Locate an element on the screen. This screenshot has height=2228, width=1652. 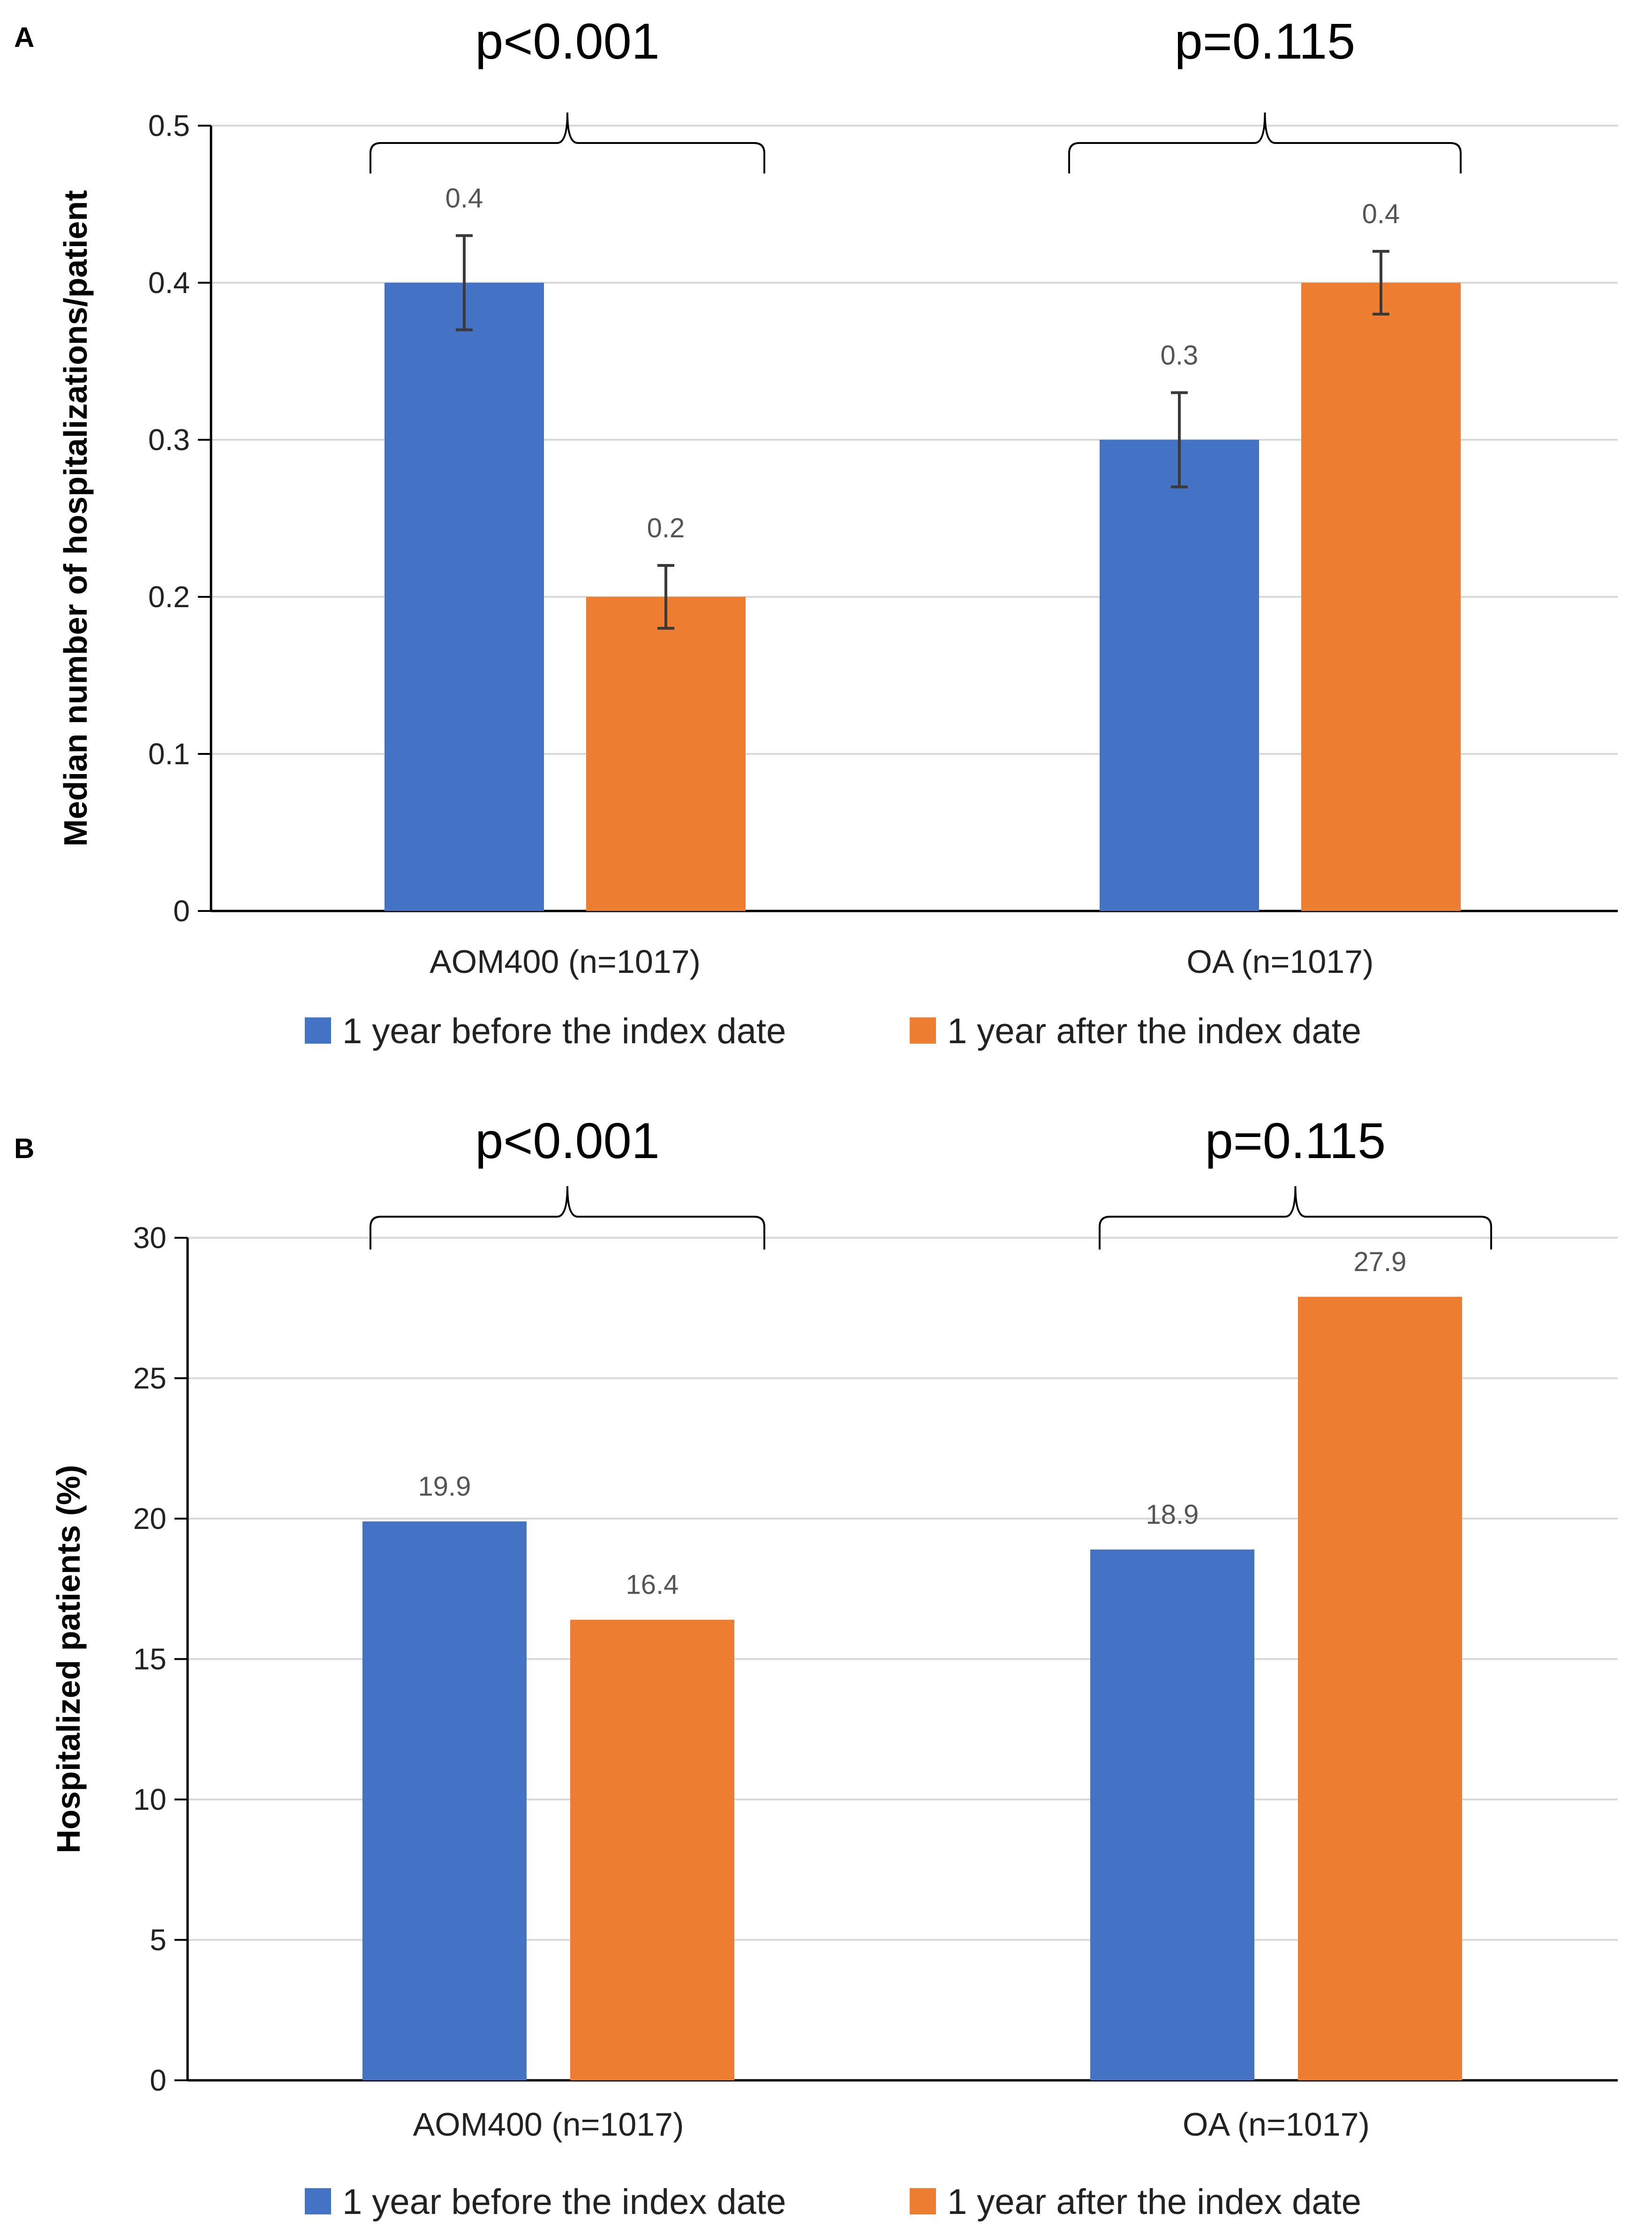
panel-b-tick-label: 15 is located at coordinates (149, 1659).